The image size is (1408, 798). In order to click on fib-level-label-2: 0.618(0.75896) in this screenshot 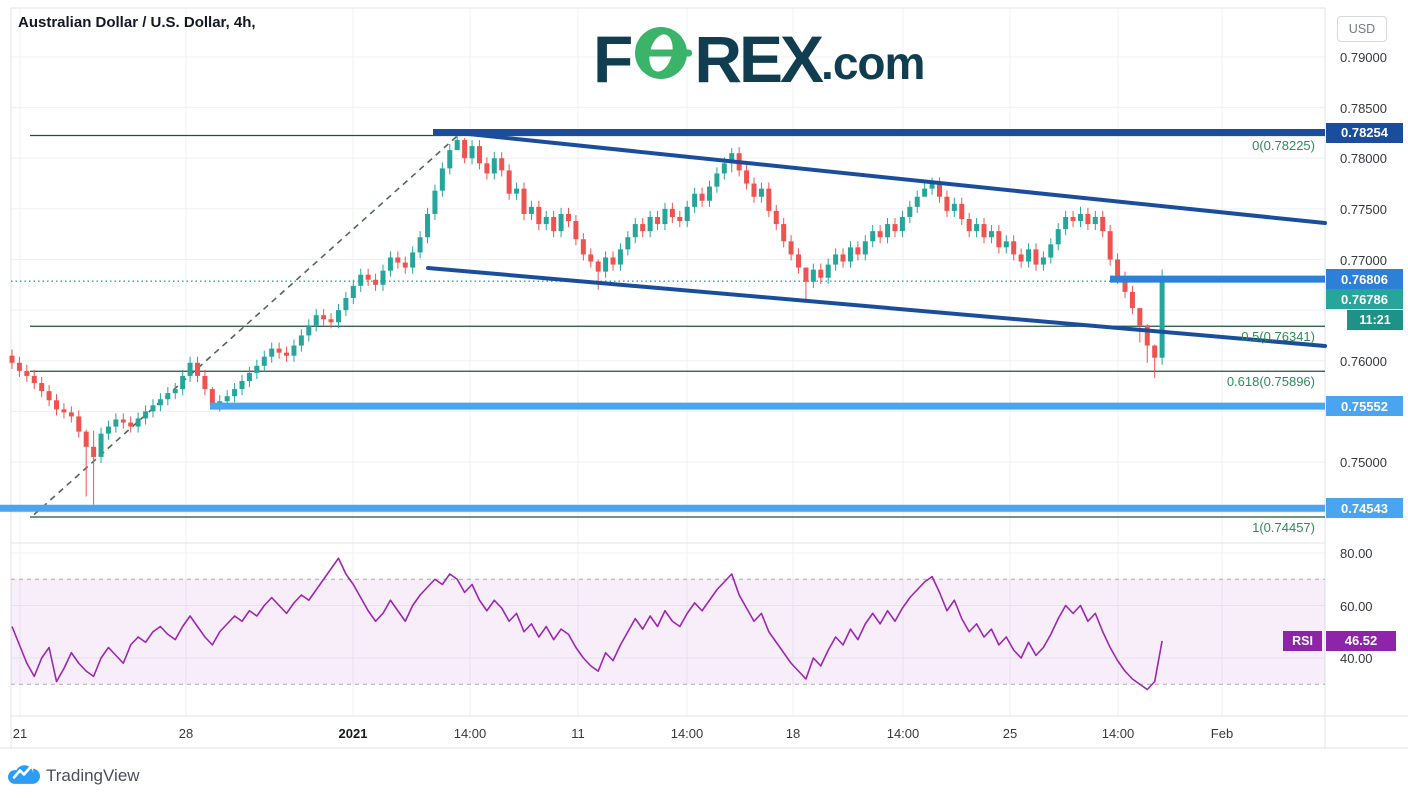, I will do `click(1270, 382)`.